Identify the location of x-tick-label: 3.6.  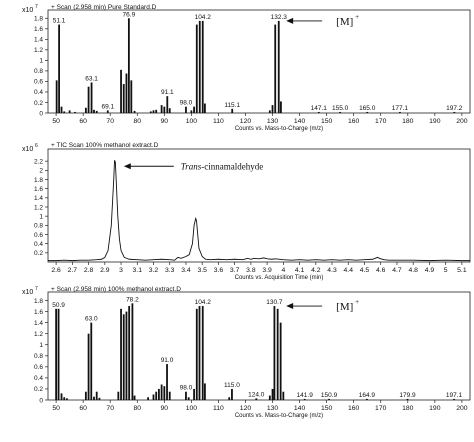
(219, 270).